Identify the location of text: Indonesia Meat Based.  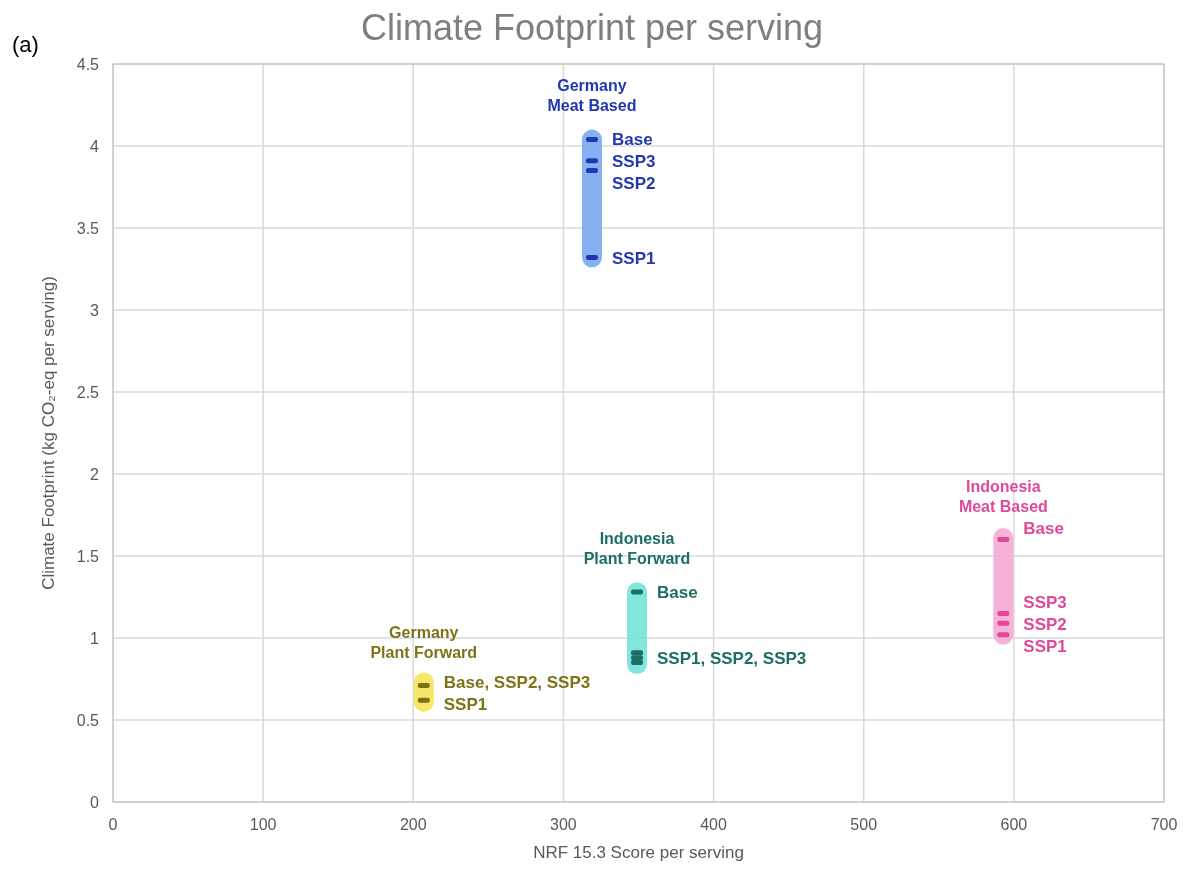
(1003, 496).